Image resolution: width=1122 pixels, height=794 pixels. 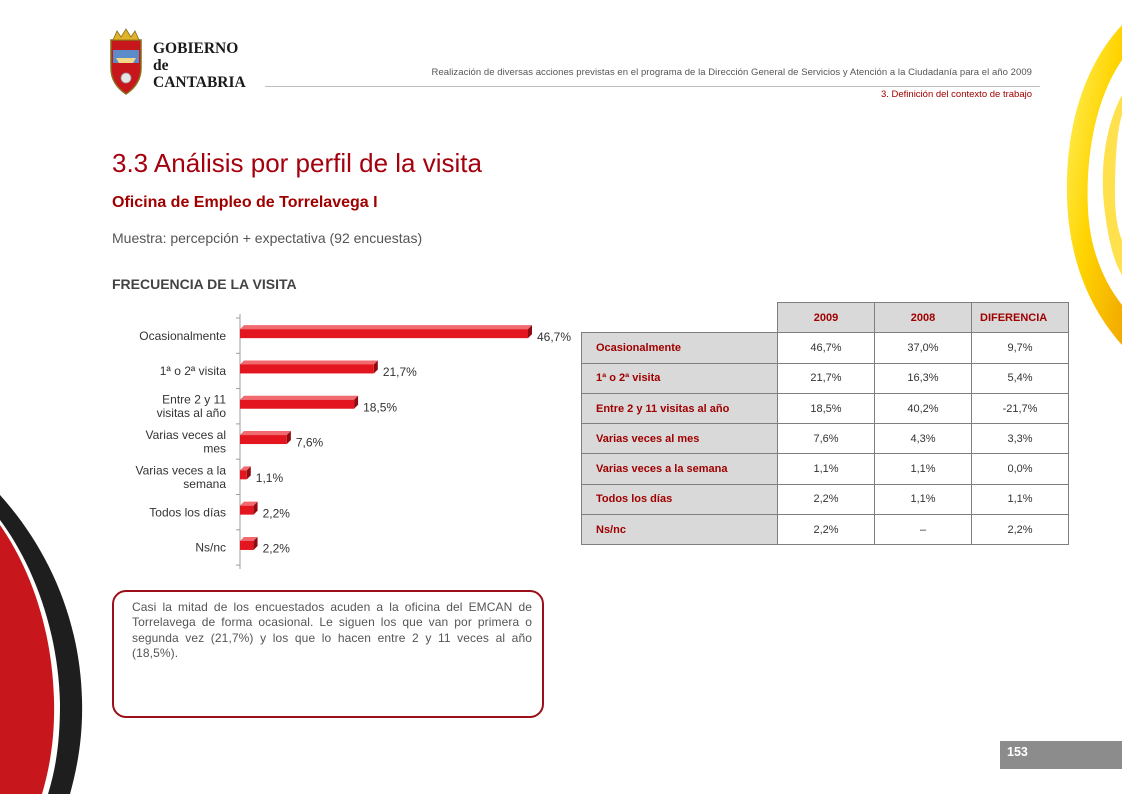 I want to click on category-label: semana, so click(x=204, y=484).